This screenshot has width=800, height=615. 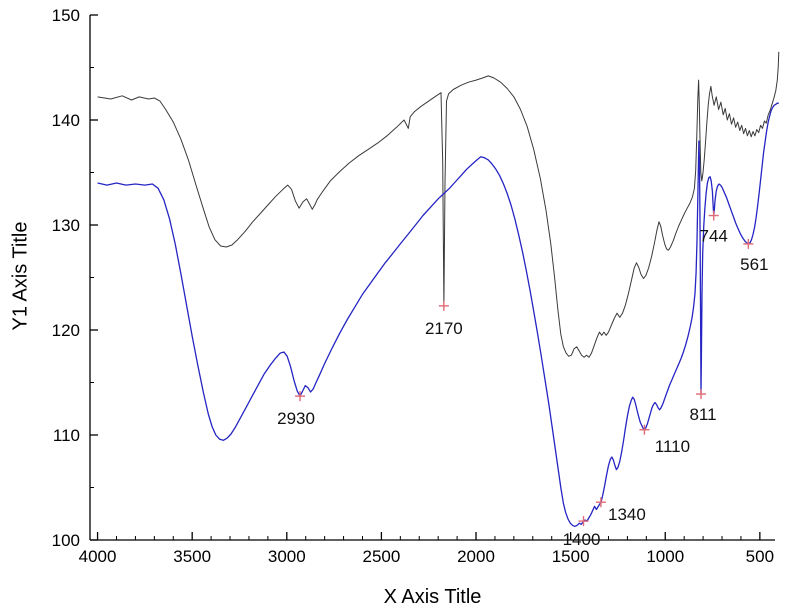 I want to click on peak-annotation-811: 811, so click(x=703, y=406).